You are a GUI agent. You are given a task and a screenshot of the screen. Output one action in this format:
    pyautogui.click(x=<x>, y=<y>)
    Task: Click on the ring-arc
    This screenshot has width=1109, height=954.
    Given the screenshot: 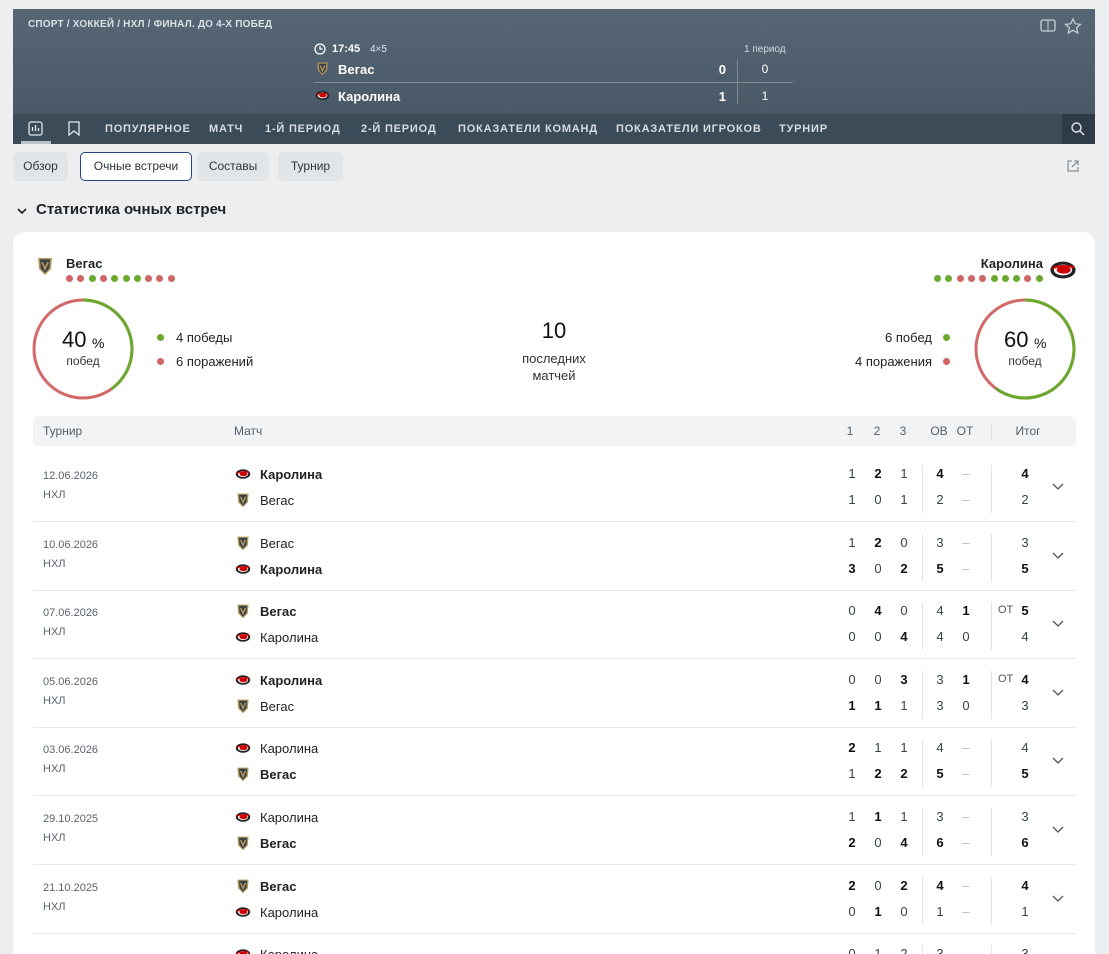 What is the action you would take?
    pyautogui.click(x=1025, y=349)
    